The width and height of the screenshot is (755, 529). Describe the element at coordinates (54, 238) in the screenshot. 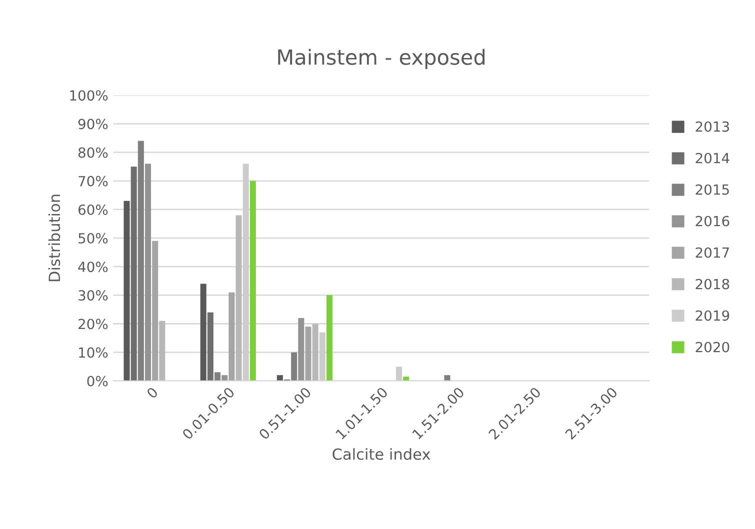

I see `y-axis-title: Distribution` at that location.